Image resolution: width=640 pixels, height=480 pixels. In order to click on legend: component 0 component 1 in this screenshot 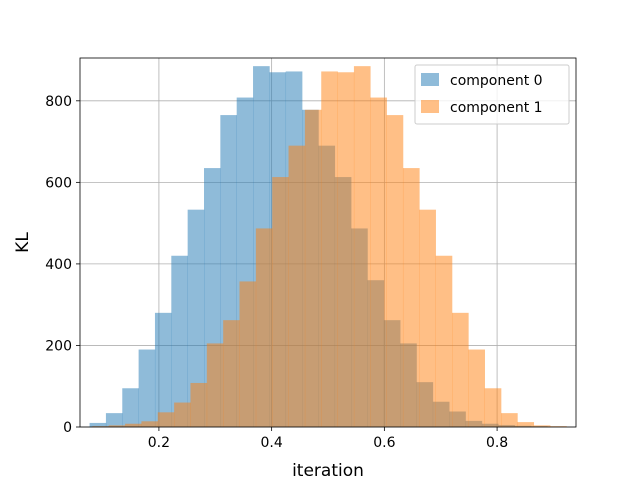, I will do `click(492, 94)`.